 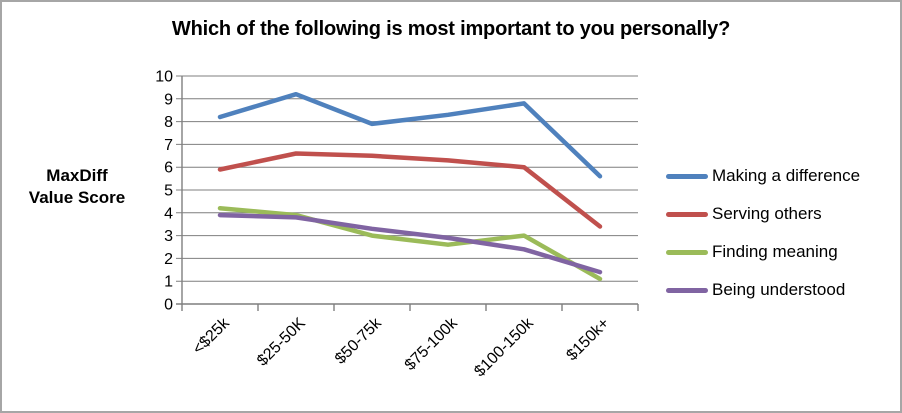 What do you see at coordinates (359, 341) in the screenshot?
I see `x-category-label: $50-75k` at bounding box center [359, 341].